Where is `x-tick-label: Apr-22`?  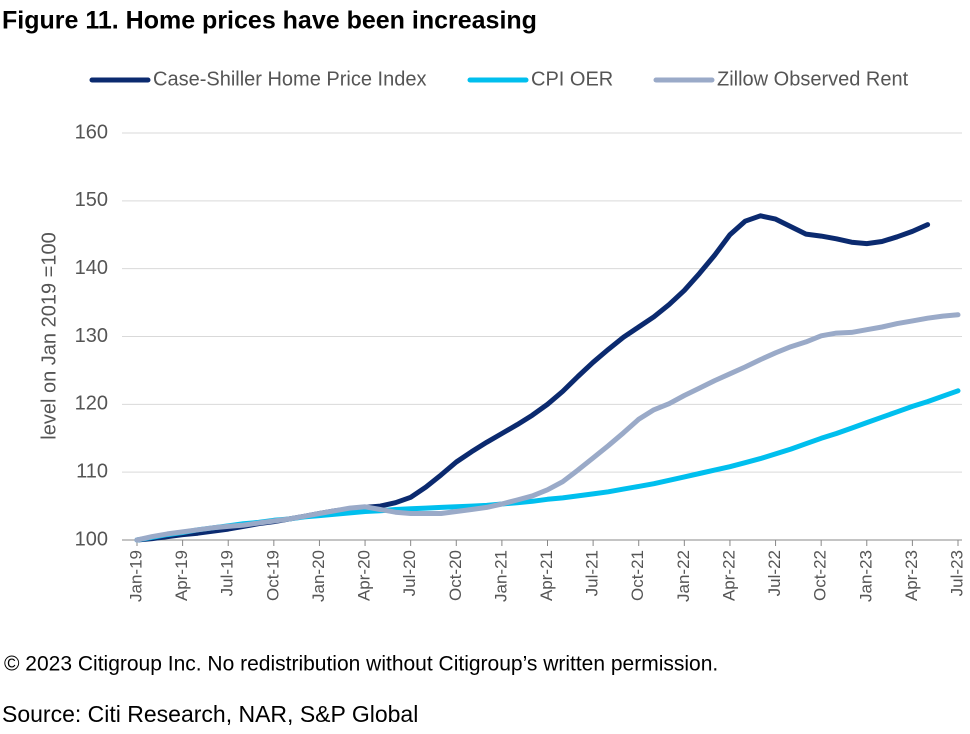 x-tick-label: Apr-22 is located at coordinates (728, 575).